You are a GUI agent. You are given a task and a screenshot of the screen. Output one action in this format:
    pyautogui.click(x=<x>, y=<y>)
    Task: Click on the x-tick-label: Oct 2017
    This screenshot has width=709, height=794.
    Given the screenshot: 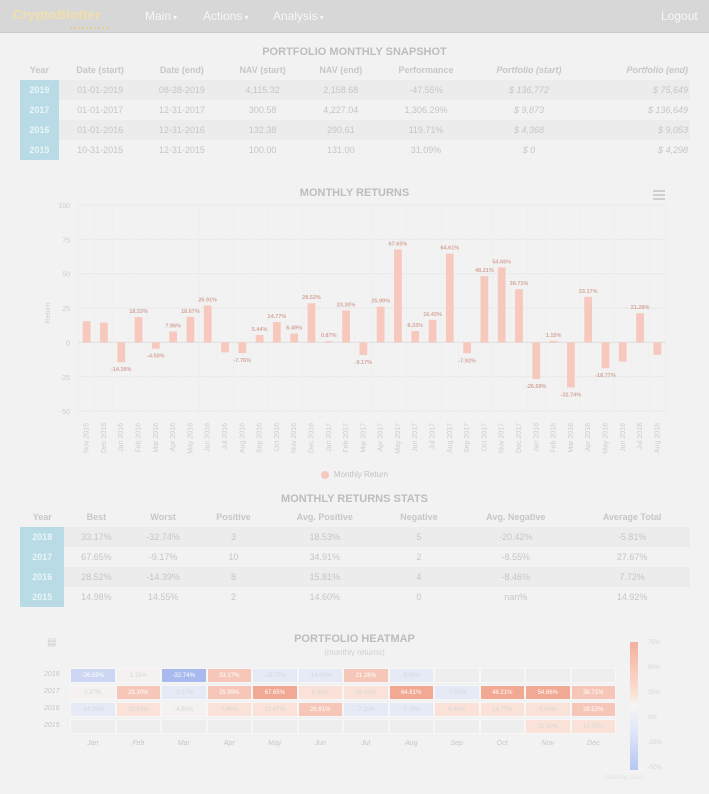 What is the action you would take?
    pyautogui.click(x=484, y=437)
    